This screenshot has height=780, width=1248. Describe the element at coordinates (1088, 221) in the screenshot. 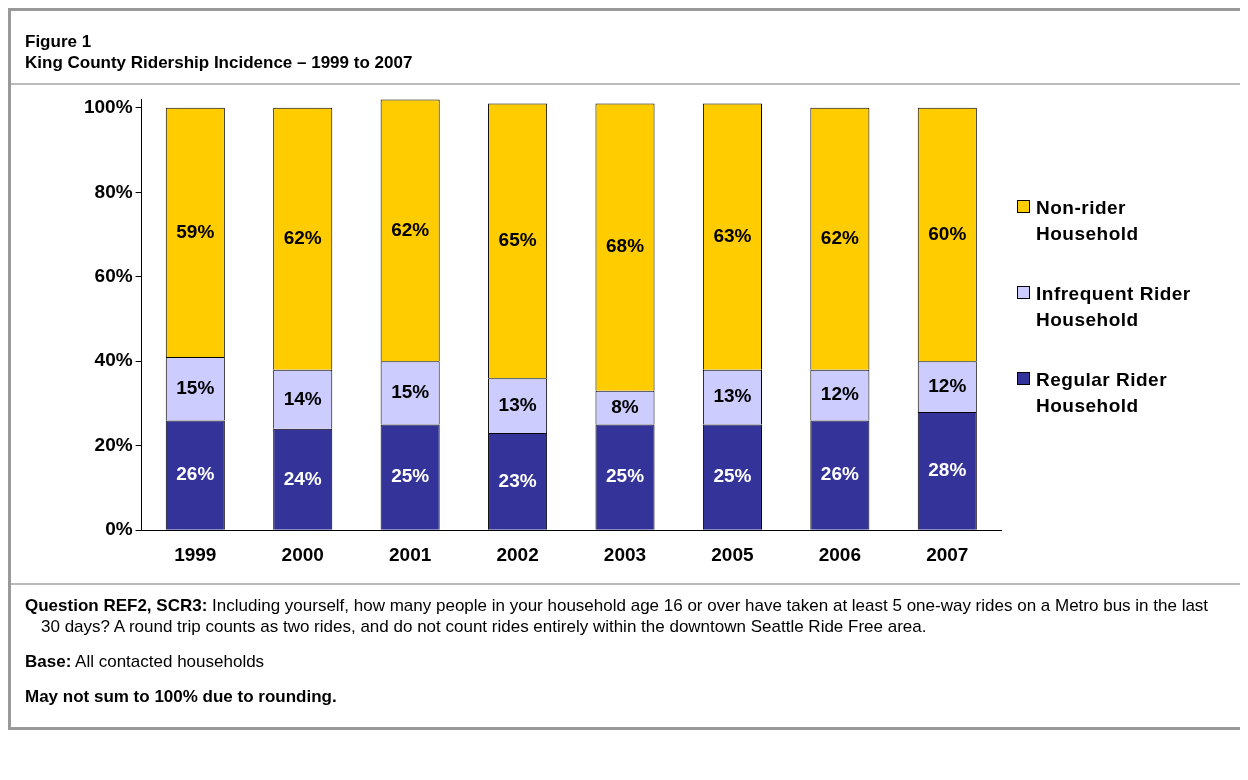

I see `legend-label: Non-rider Household` at that location.